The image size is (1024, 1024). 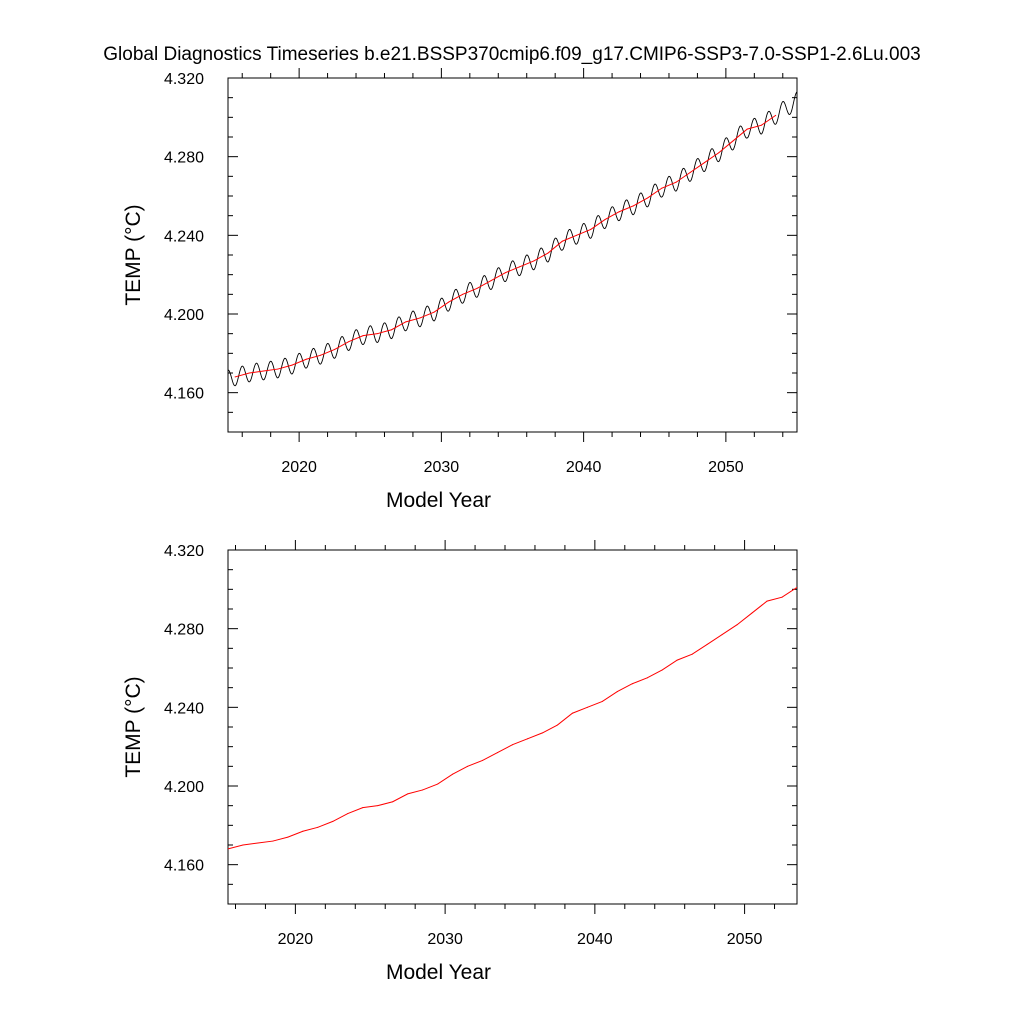 I want to click on series-group, so click(x=512, y=718).